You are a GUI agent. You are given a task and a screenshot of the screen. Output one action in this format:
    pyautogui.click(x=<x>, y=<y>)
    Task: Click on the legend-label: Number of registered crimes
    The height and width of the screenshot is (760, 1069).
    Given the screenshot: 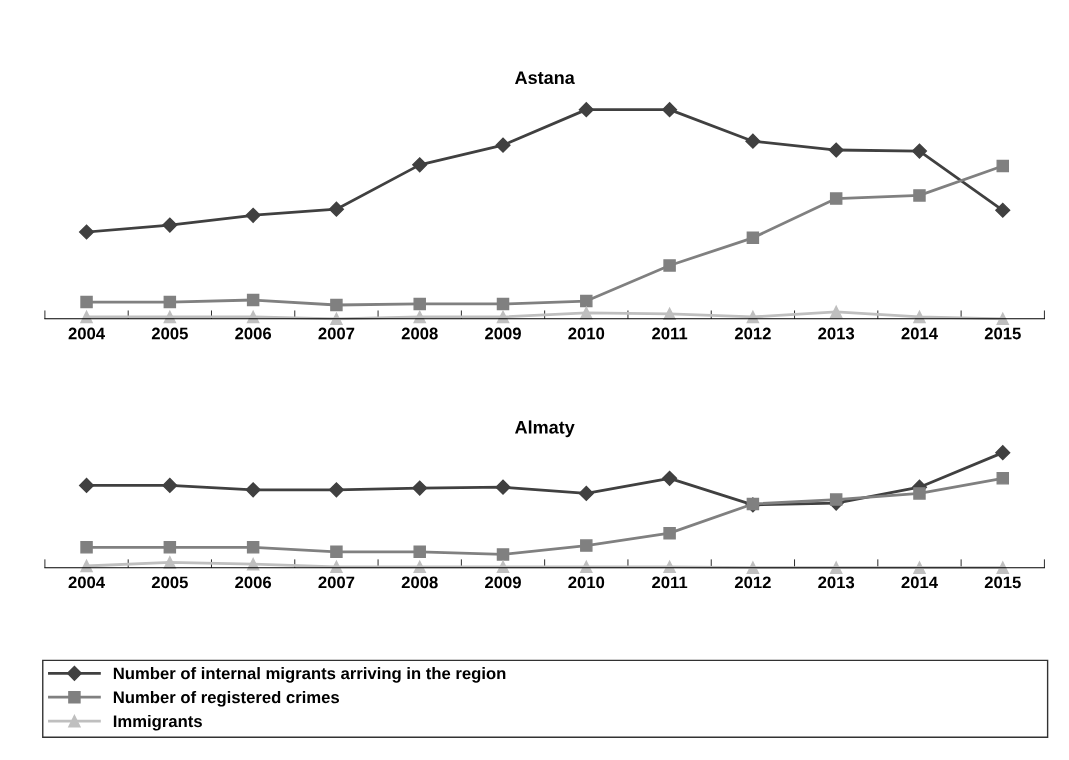 What is the action you would take?
    pyautogui.click(x=226, y=698)
    